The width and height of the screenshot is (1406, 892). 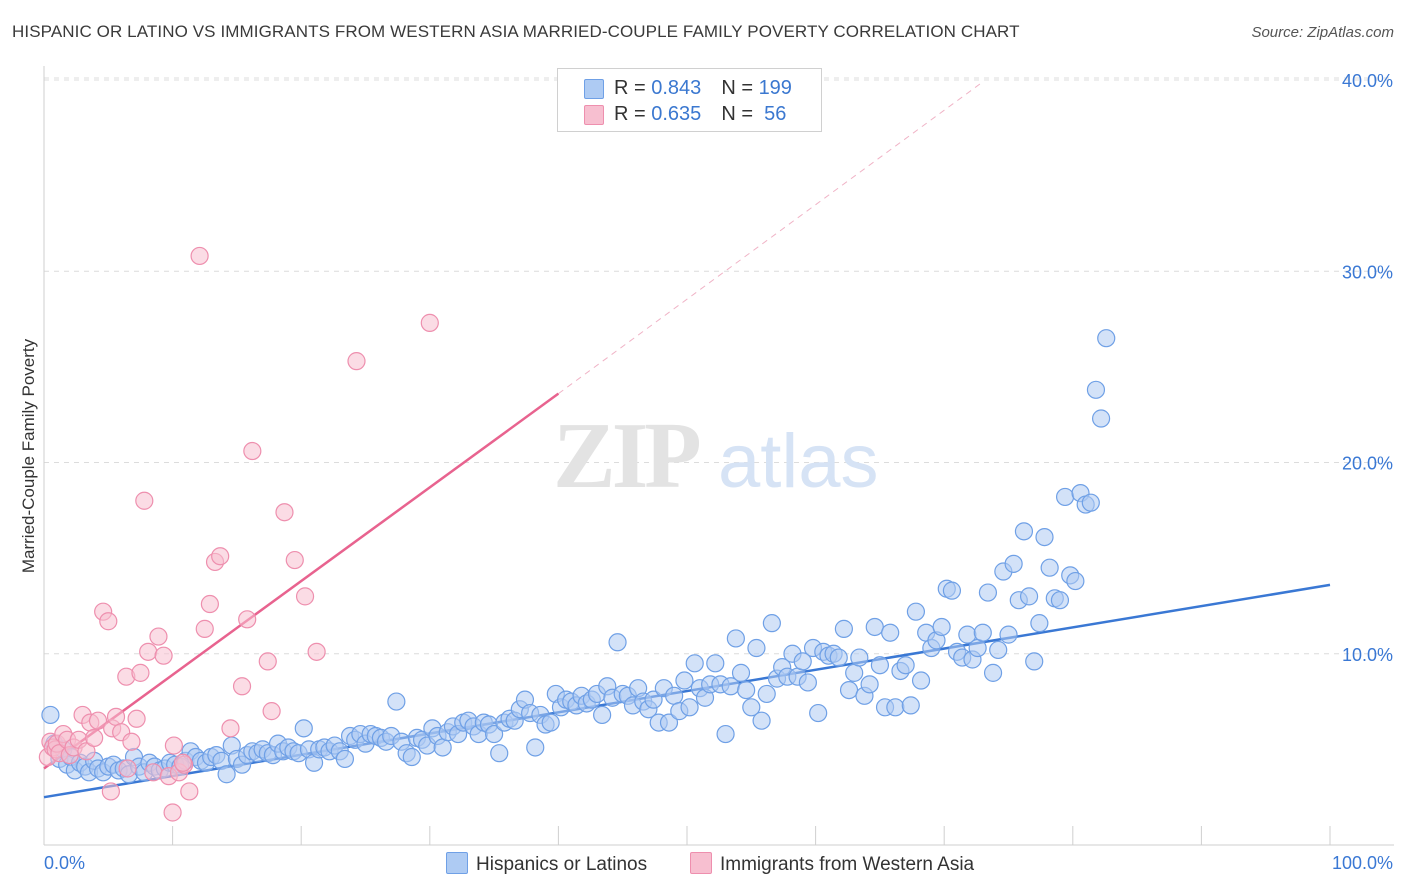 I want to click on watermark-atlas: atlas, so click(x=798, y=461).